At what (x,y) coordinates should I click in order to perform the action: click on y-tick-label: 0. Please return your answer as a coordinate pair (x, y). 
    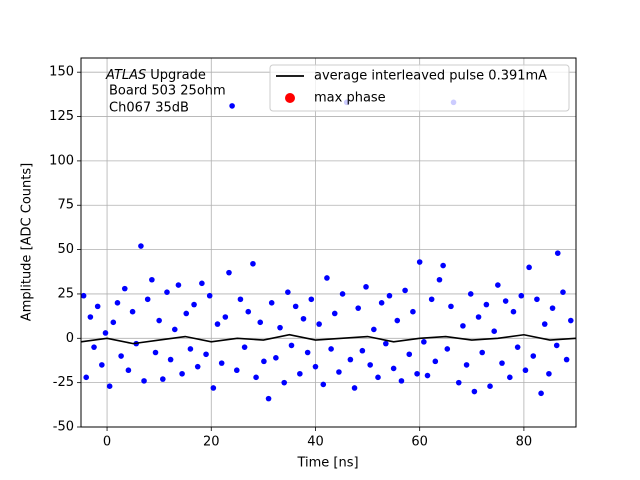
    Looking at the image, I should click on (70, 338).